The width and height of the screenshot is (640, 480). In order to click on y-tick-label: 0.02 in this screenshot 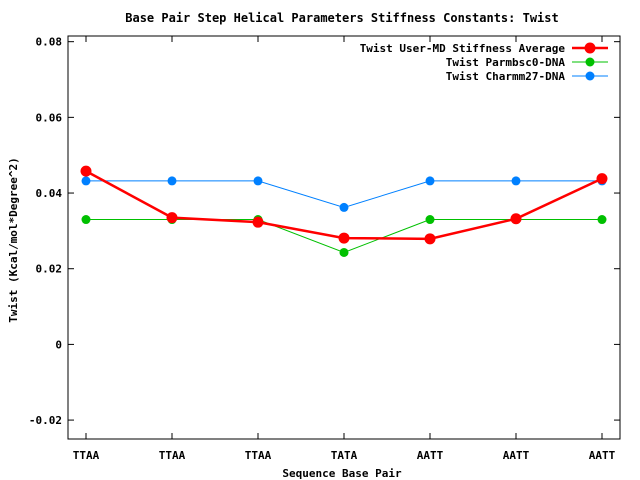, I will do `click(49, 269)`.